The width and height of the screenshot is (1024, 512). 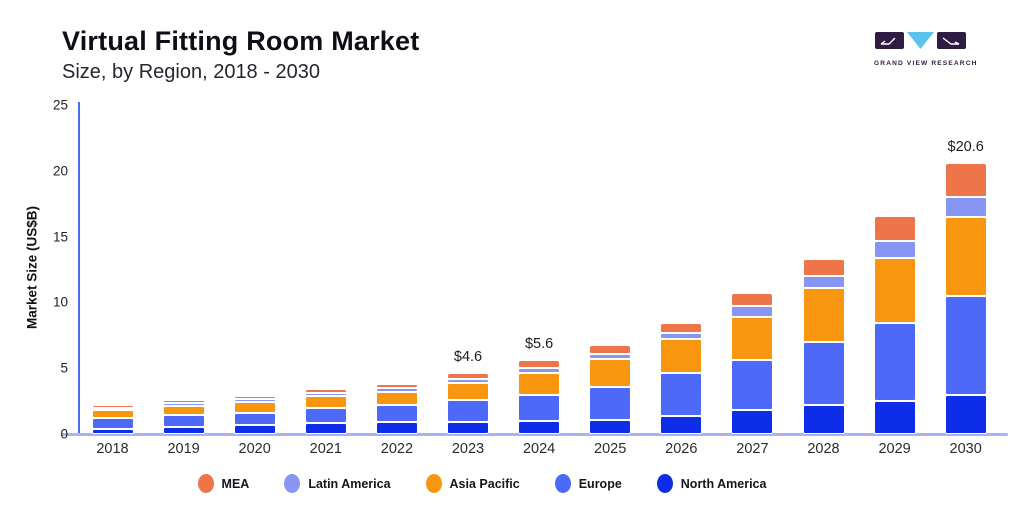 I want to click on x-axis-label-2026: 2026, so click(x=681, y=449).